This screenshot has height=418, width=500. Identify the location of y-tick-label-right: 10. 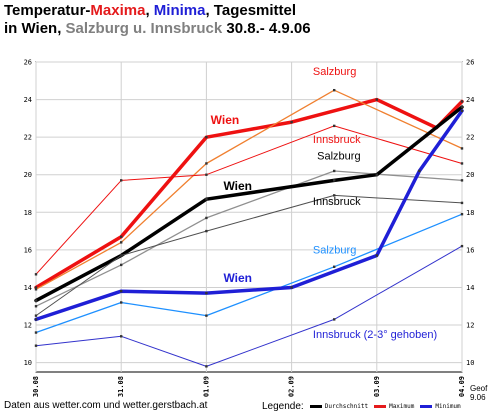
(470, 363).